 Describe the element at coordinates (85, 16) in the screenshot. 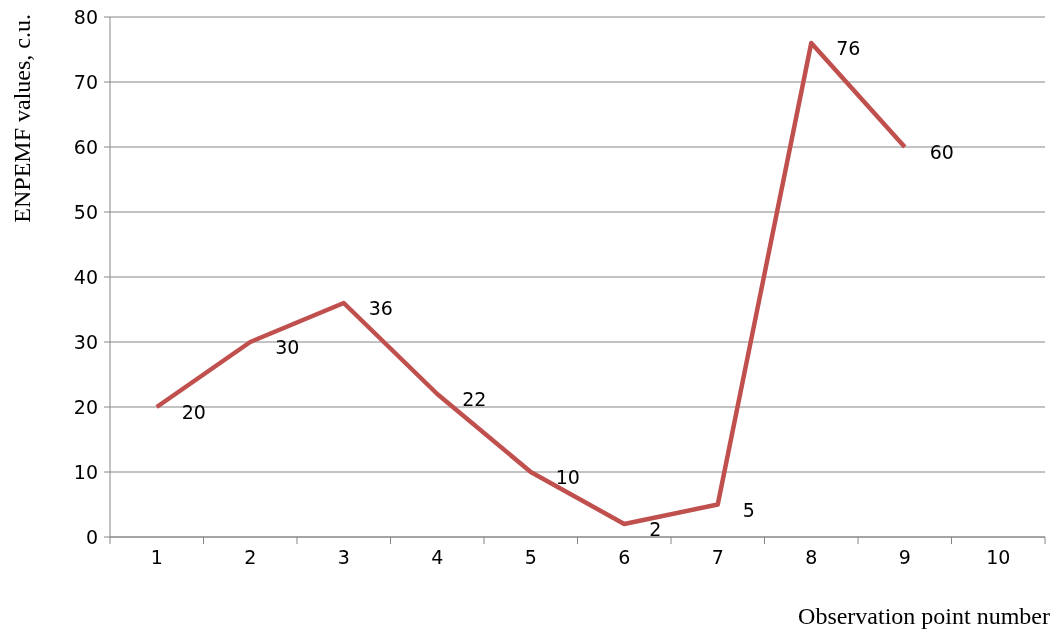

I see `y-tick-label: 80` at that location.